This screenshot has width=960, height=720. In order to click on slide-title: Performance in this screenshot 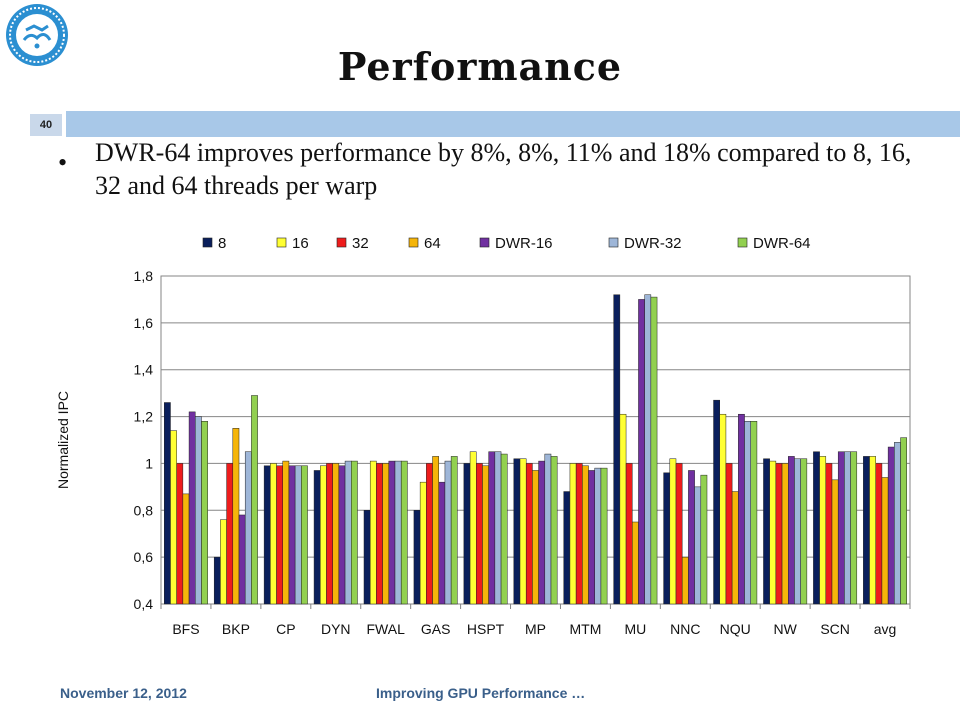, I will do `click(480, 66)`.